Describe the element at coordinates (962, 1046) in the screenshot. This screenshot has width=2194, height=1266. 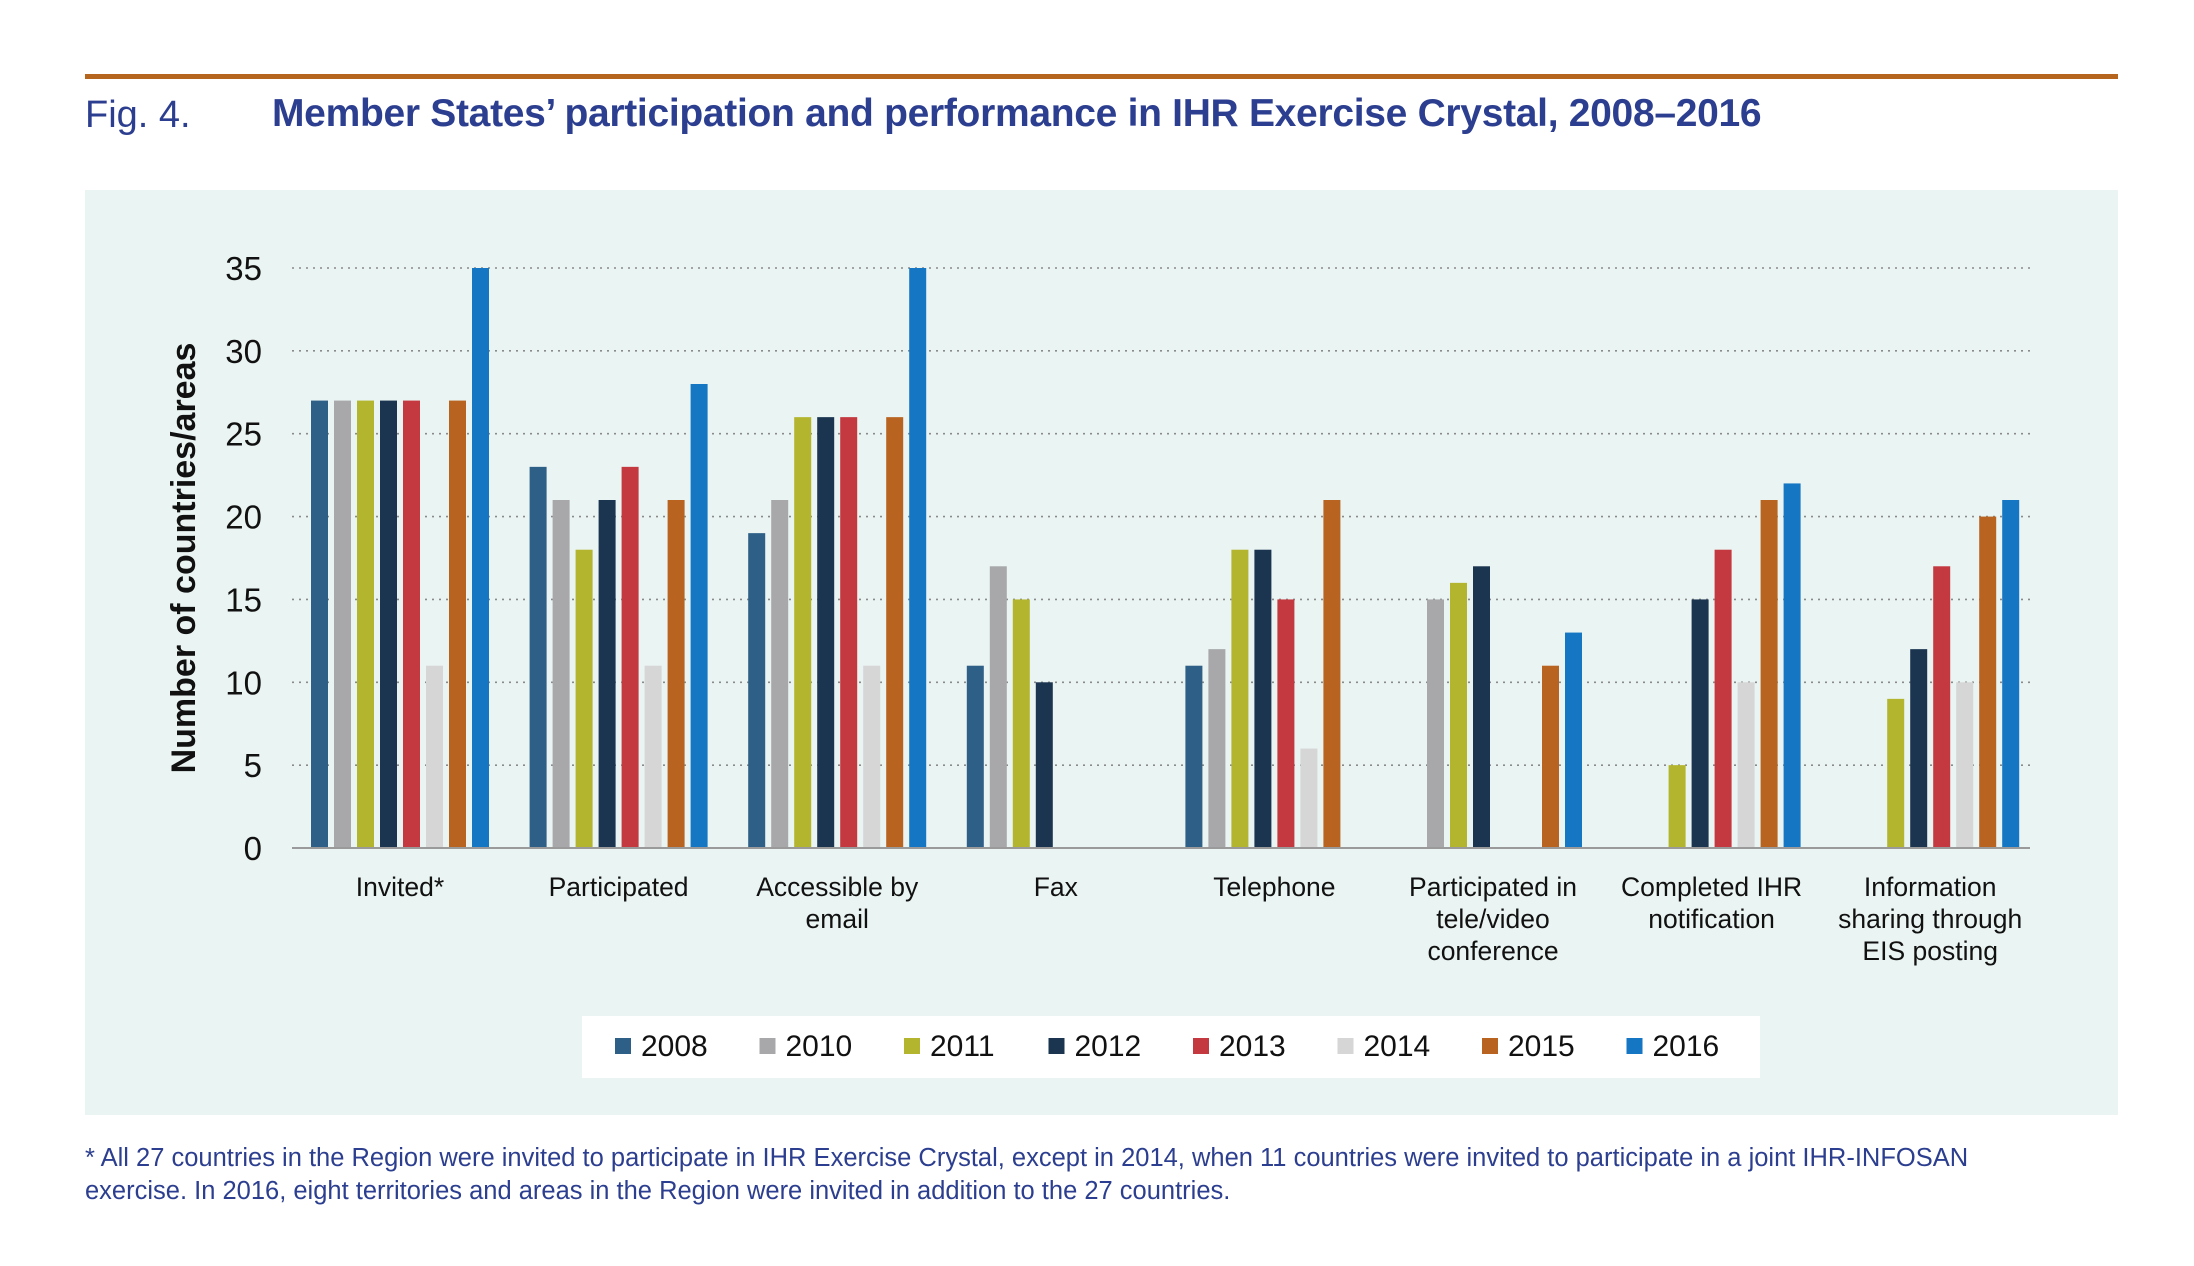
I see `legend-label: 2011` at that location.